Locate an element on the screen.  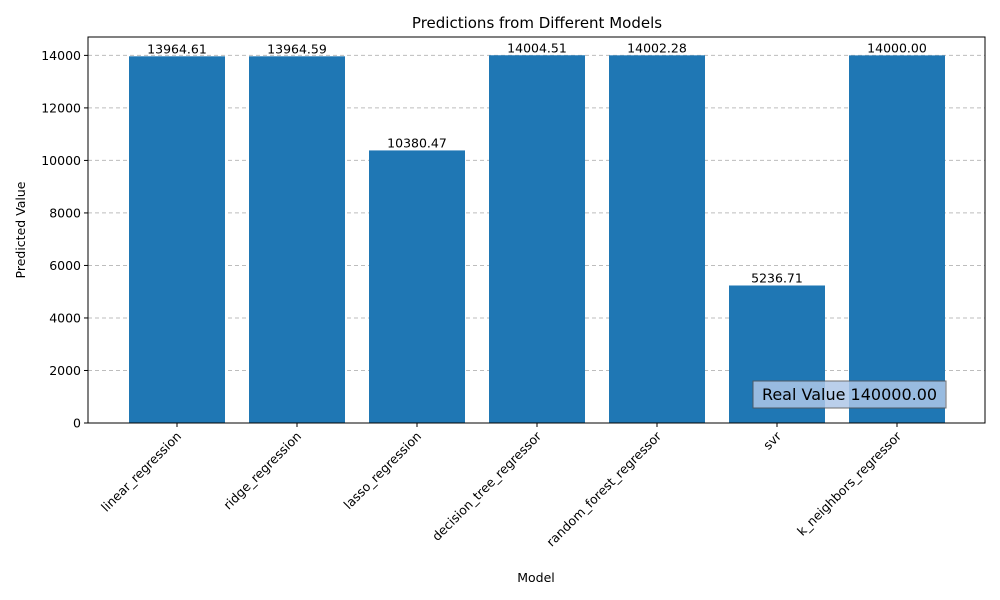
real-value-annotation: Real Value 140000.00 is located at coordinates (849, 394).